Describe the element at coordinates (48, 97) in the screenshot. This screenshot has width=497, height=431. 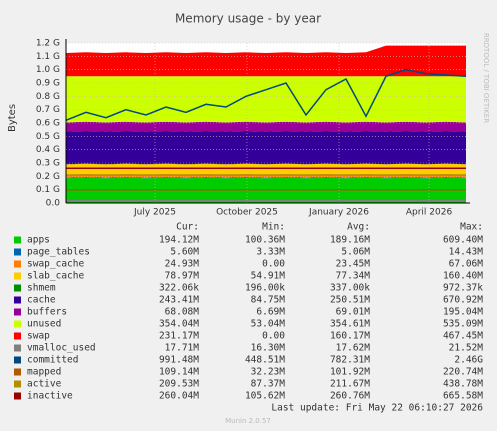
I see `y-tick-label: 0.8 G` at that location.